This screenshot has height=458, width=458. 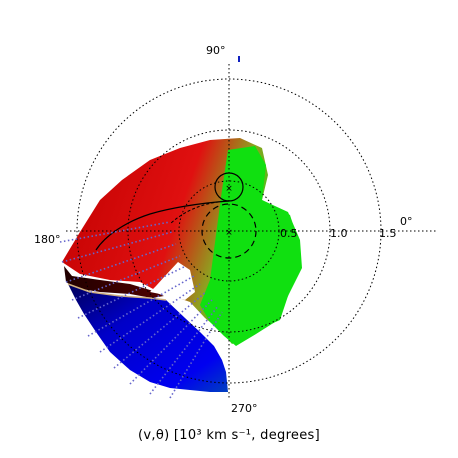 What do you see at coordinates (406, 221) in the screenshot?
I see `label-0-deg: 0°` at bounding box center [406, 221].